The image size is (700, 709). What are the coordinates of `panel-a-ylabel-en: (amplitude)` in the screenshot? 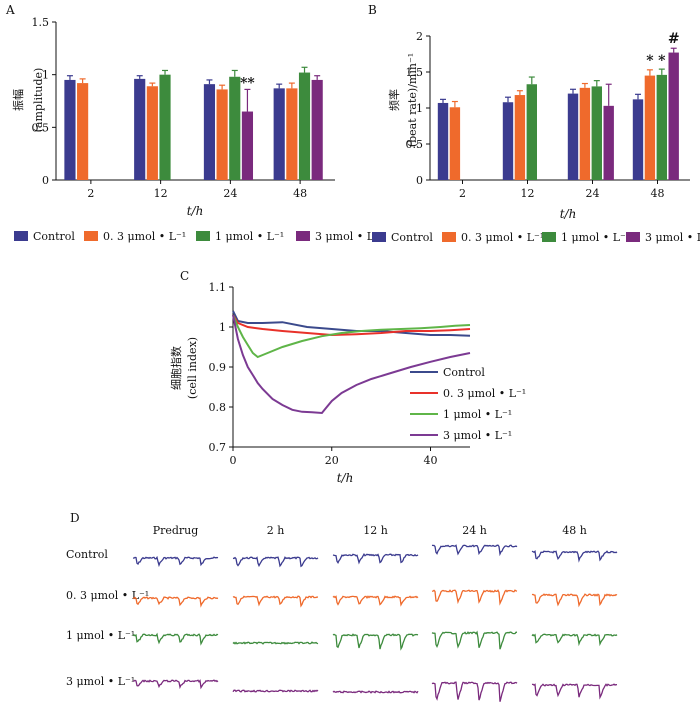 It's located at (38, 100).